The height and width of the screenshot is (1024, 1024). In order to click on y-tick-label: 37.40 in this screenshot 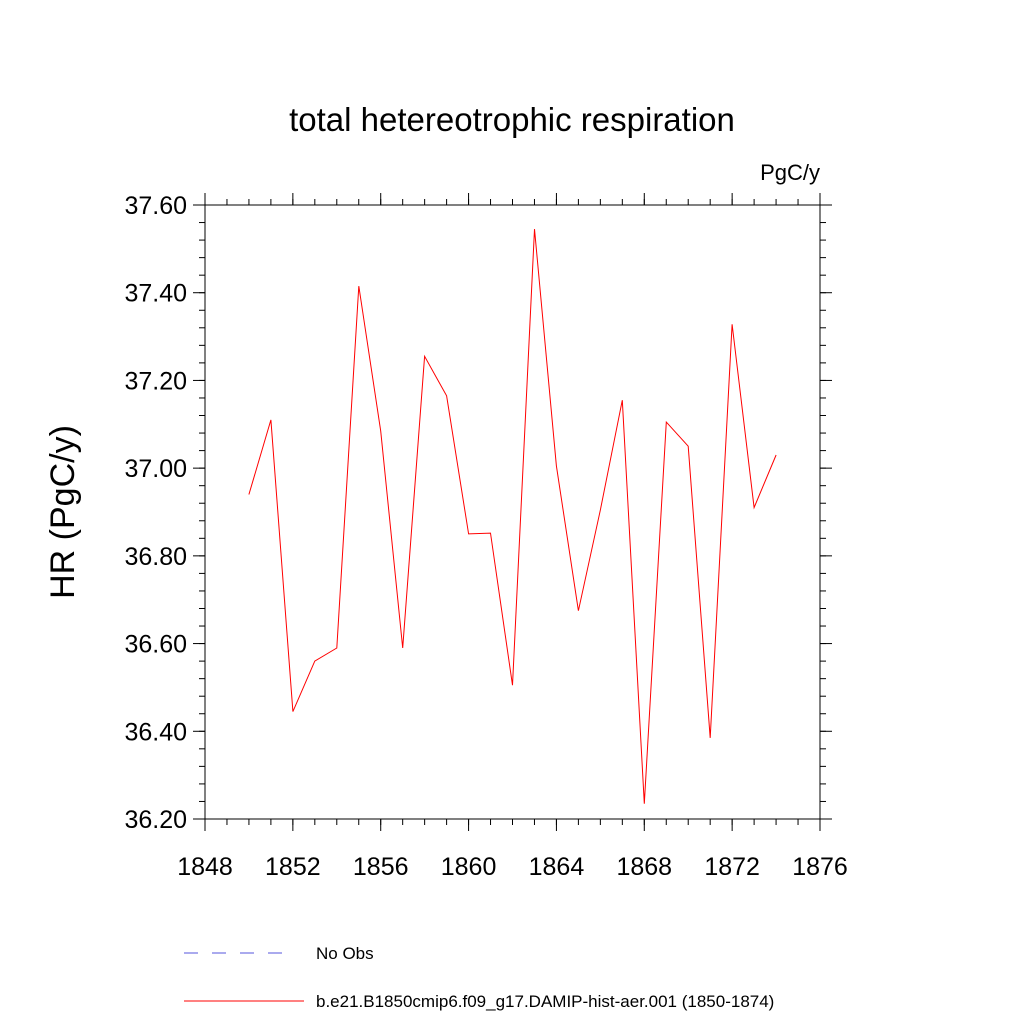, I will do `click(155, 294)`.